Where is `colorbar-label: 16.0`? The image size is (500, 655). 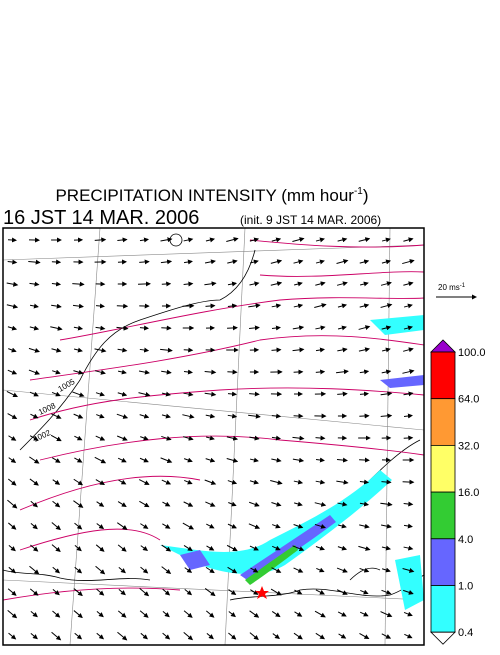
colorbar-label: 16.0 is located at coordinates (468, 493).